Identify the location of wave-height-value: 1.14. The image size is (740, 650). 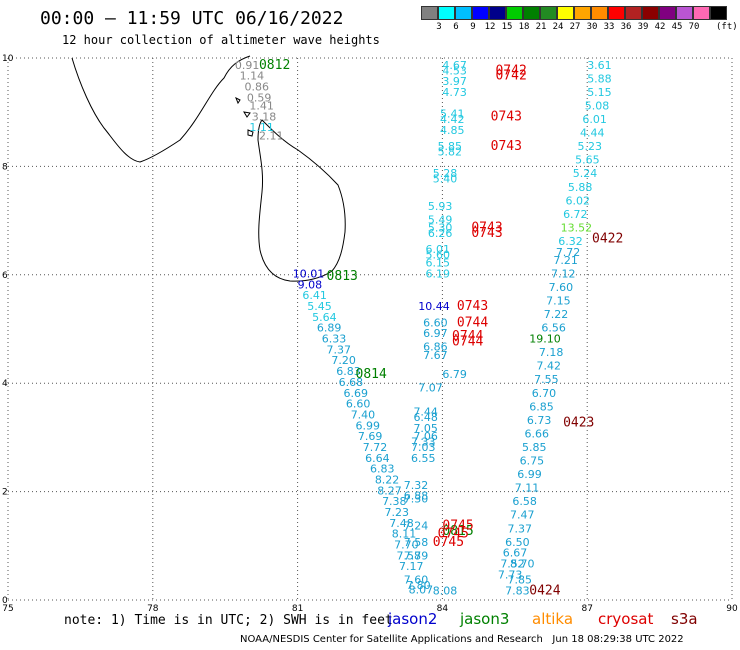
(252, 76).